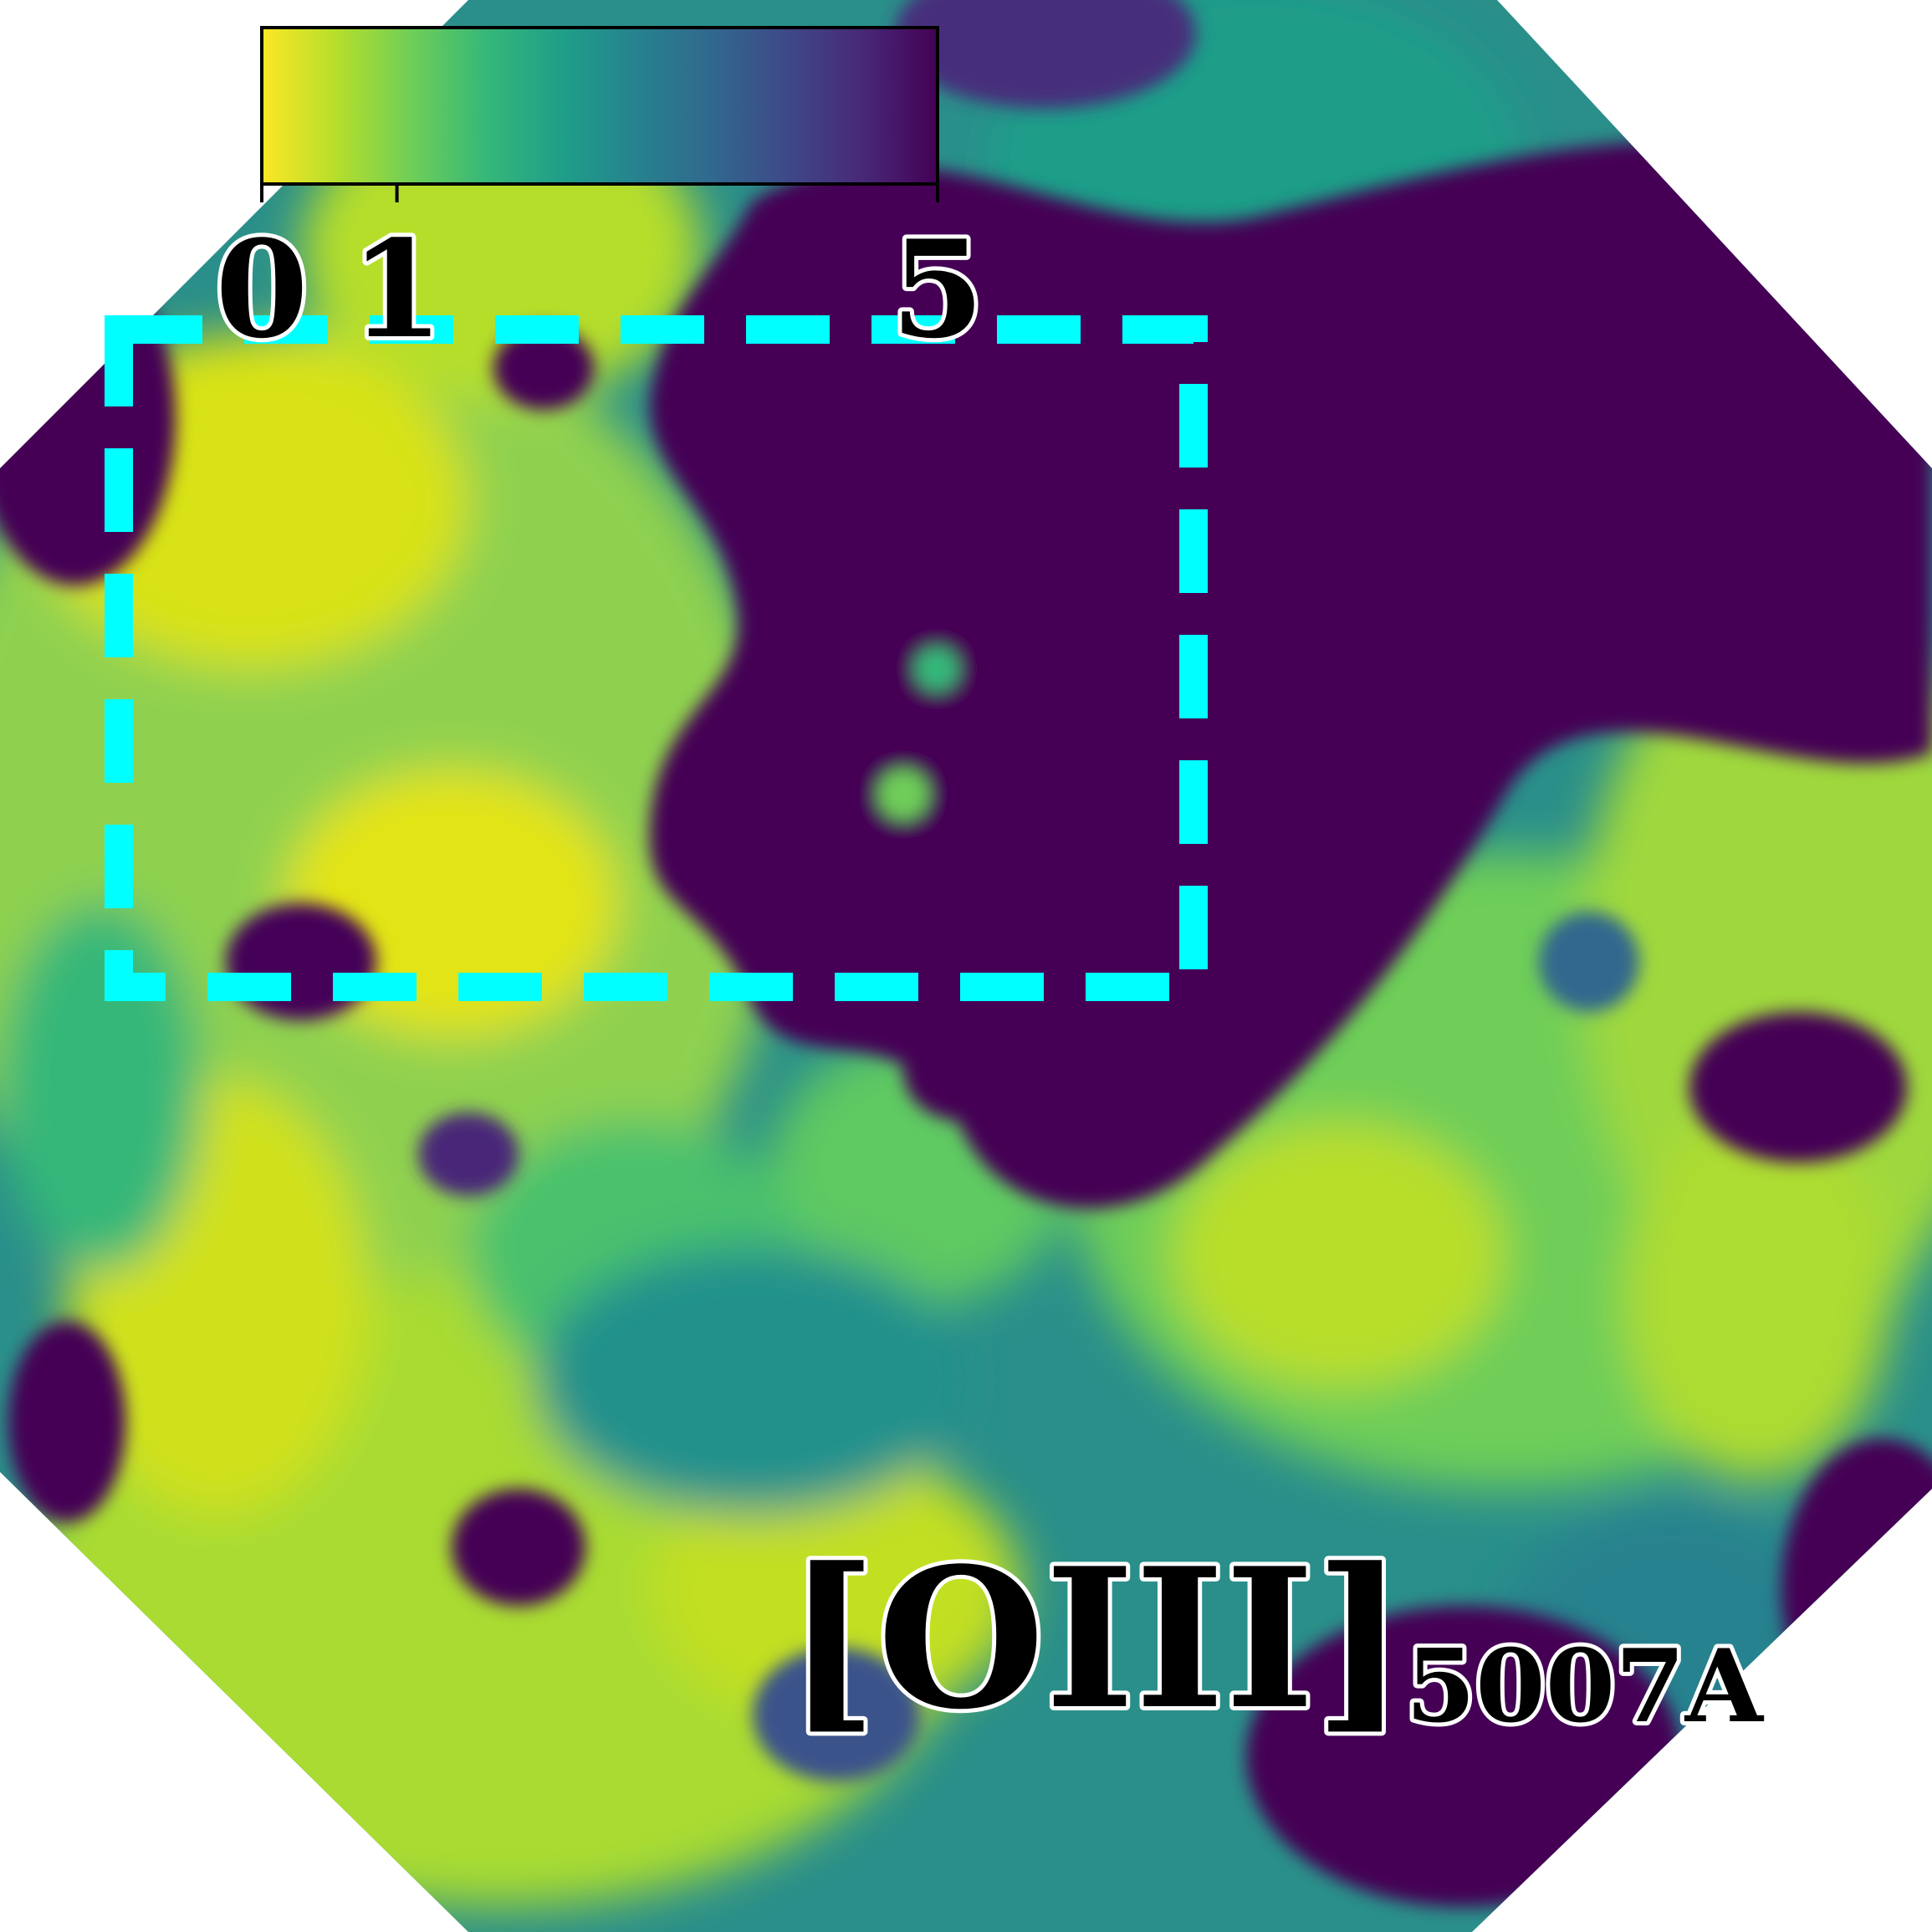  Describe the element at coordinates (261, 289) in the screenshot. I see `colorbar-tick-label: 0` at that location.